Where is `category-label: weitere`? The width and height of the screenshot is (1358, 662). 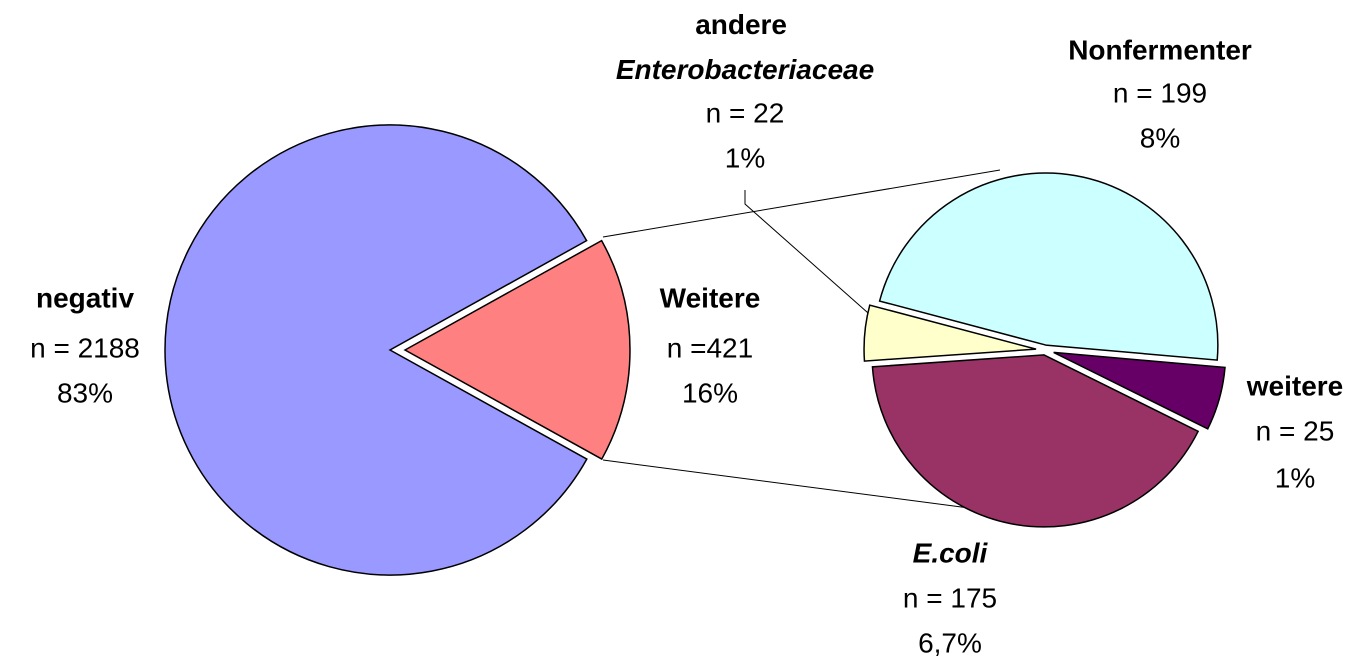 category-label: weitere is located at coordinates (1295, 385).